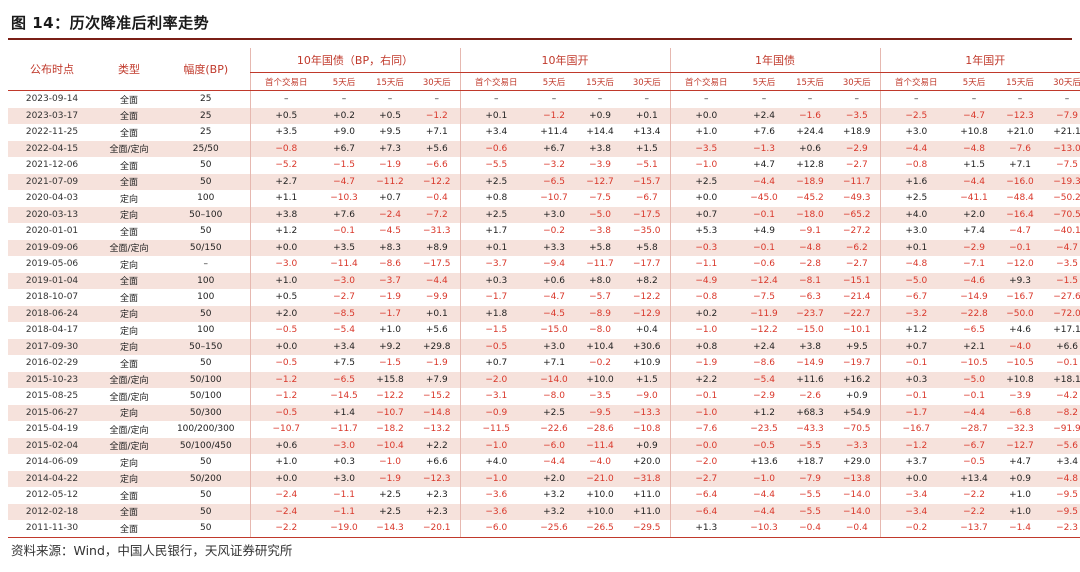 This screenshot has width=1080, height=572. What do you see at coordinates (705, 379) in the screenshot?
I see `value-cell: +2.2` at bounding box center [705, 379].